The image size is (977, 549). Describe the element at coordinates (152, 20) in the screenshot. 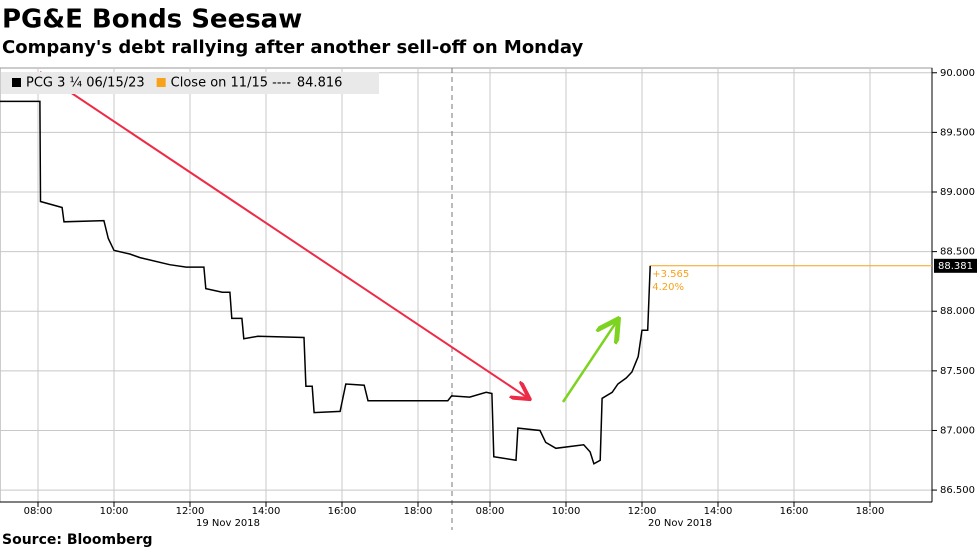

I see `chart-title: PG&E Bonds Seesaw` at that location.